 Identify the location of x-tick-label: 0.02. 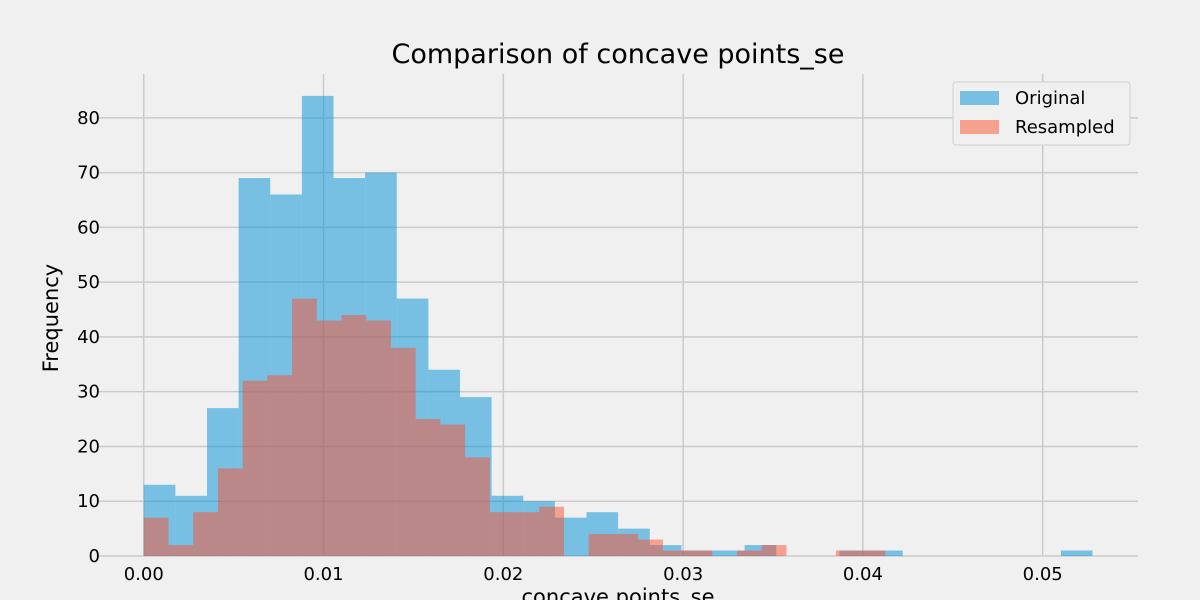
(503, 574).